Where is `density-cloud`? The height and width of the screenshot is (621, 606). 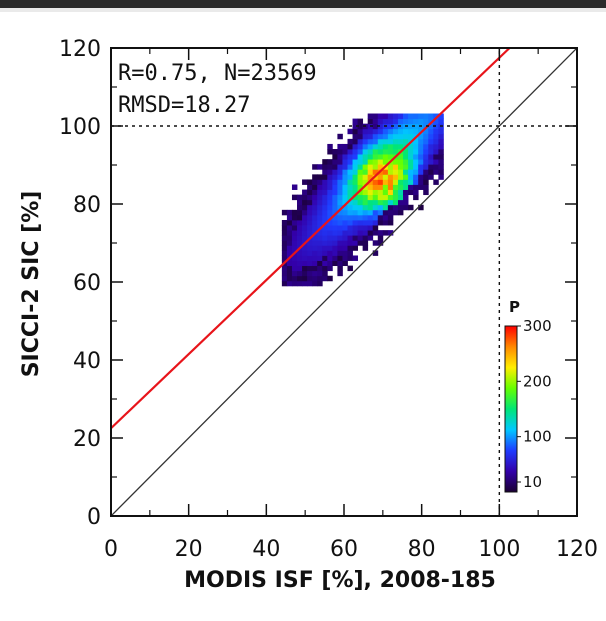 density-cloud is located at coordinates (362, 200).